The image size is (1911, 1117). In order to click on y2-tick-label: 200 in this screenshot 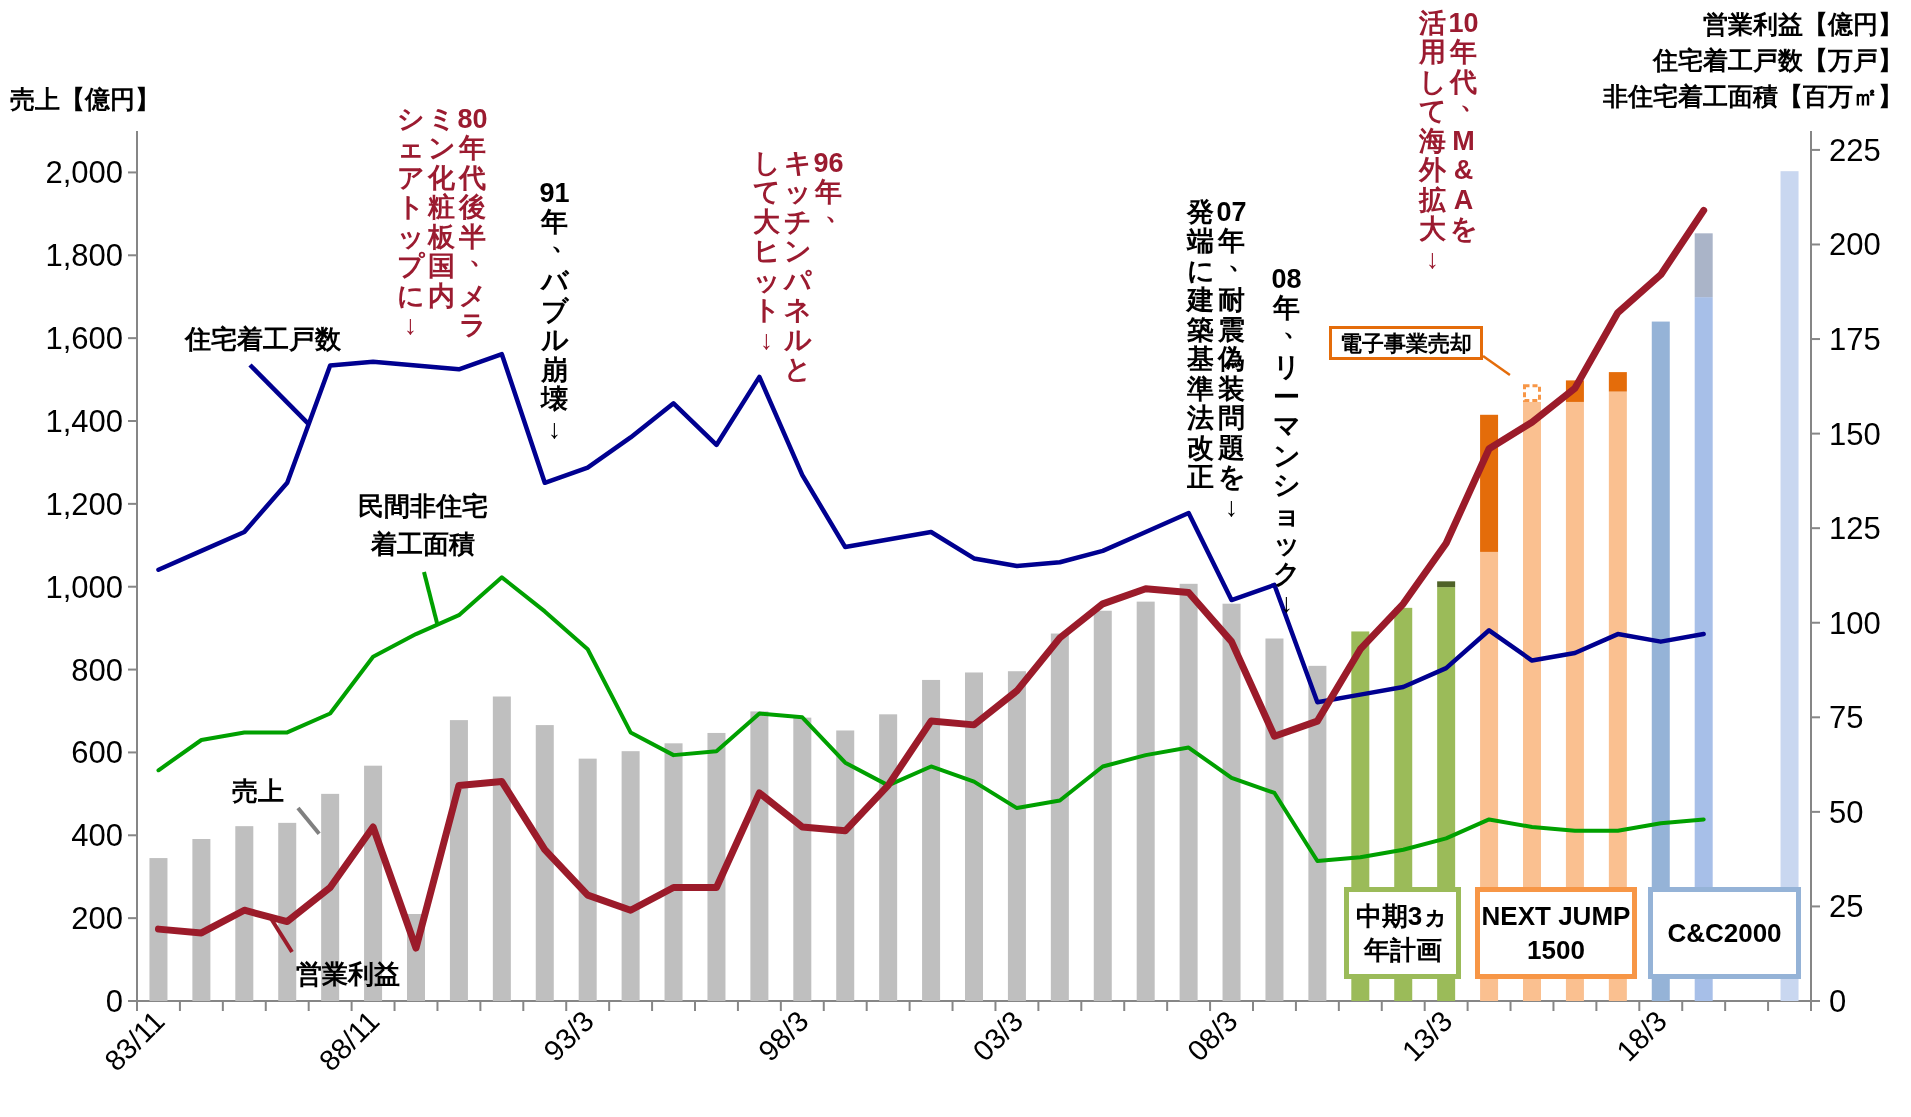, I will do `click(1855, 245)`.